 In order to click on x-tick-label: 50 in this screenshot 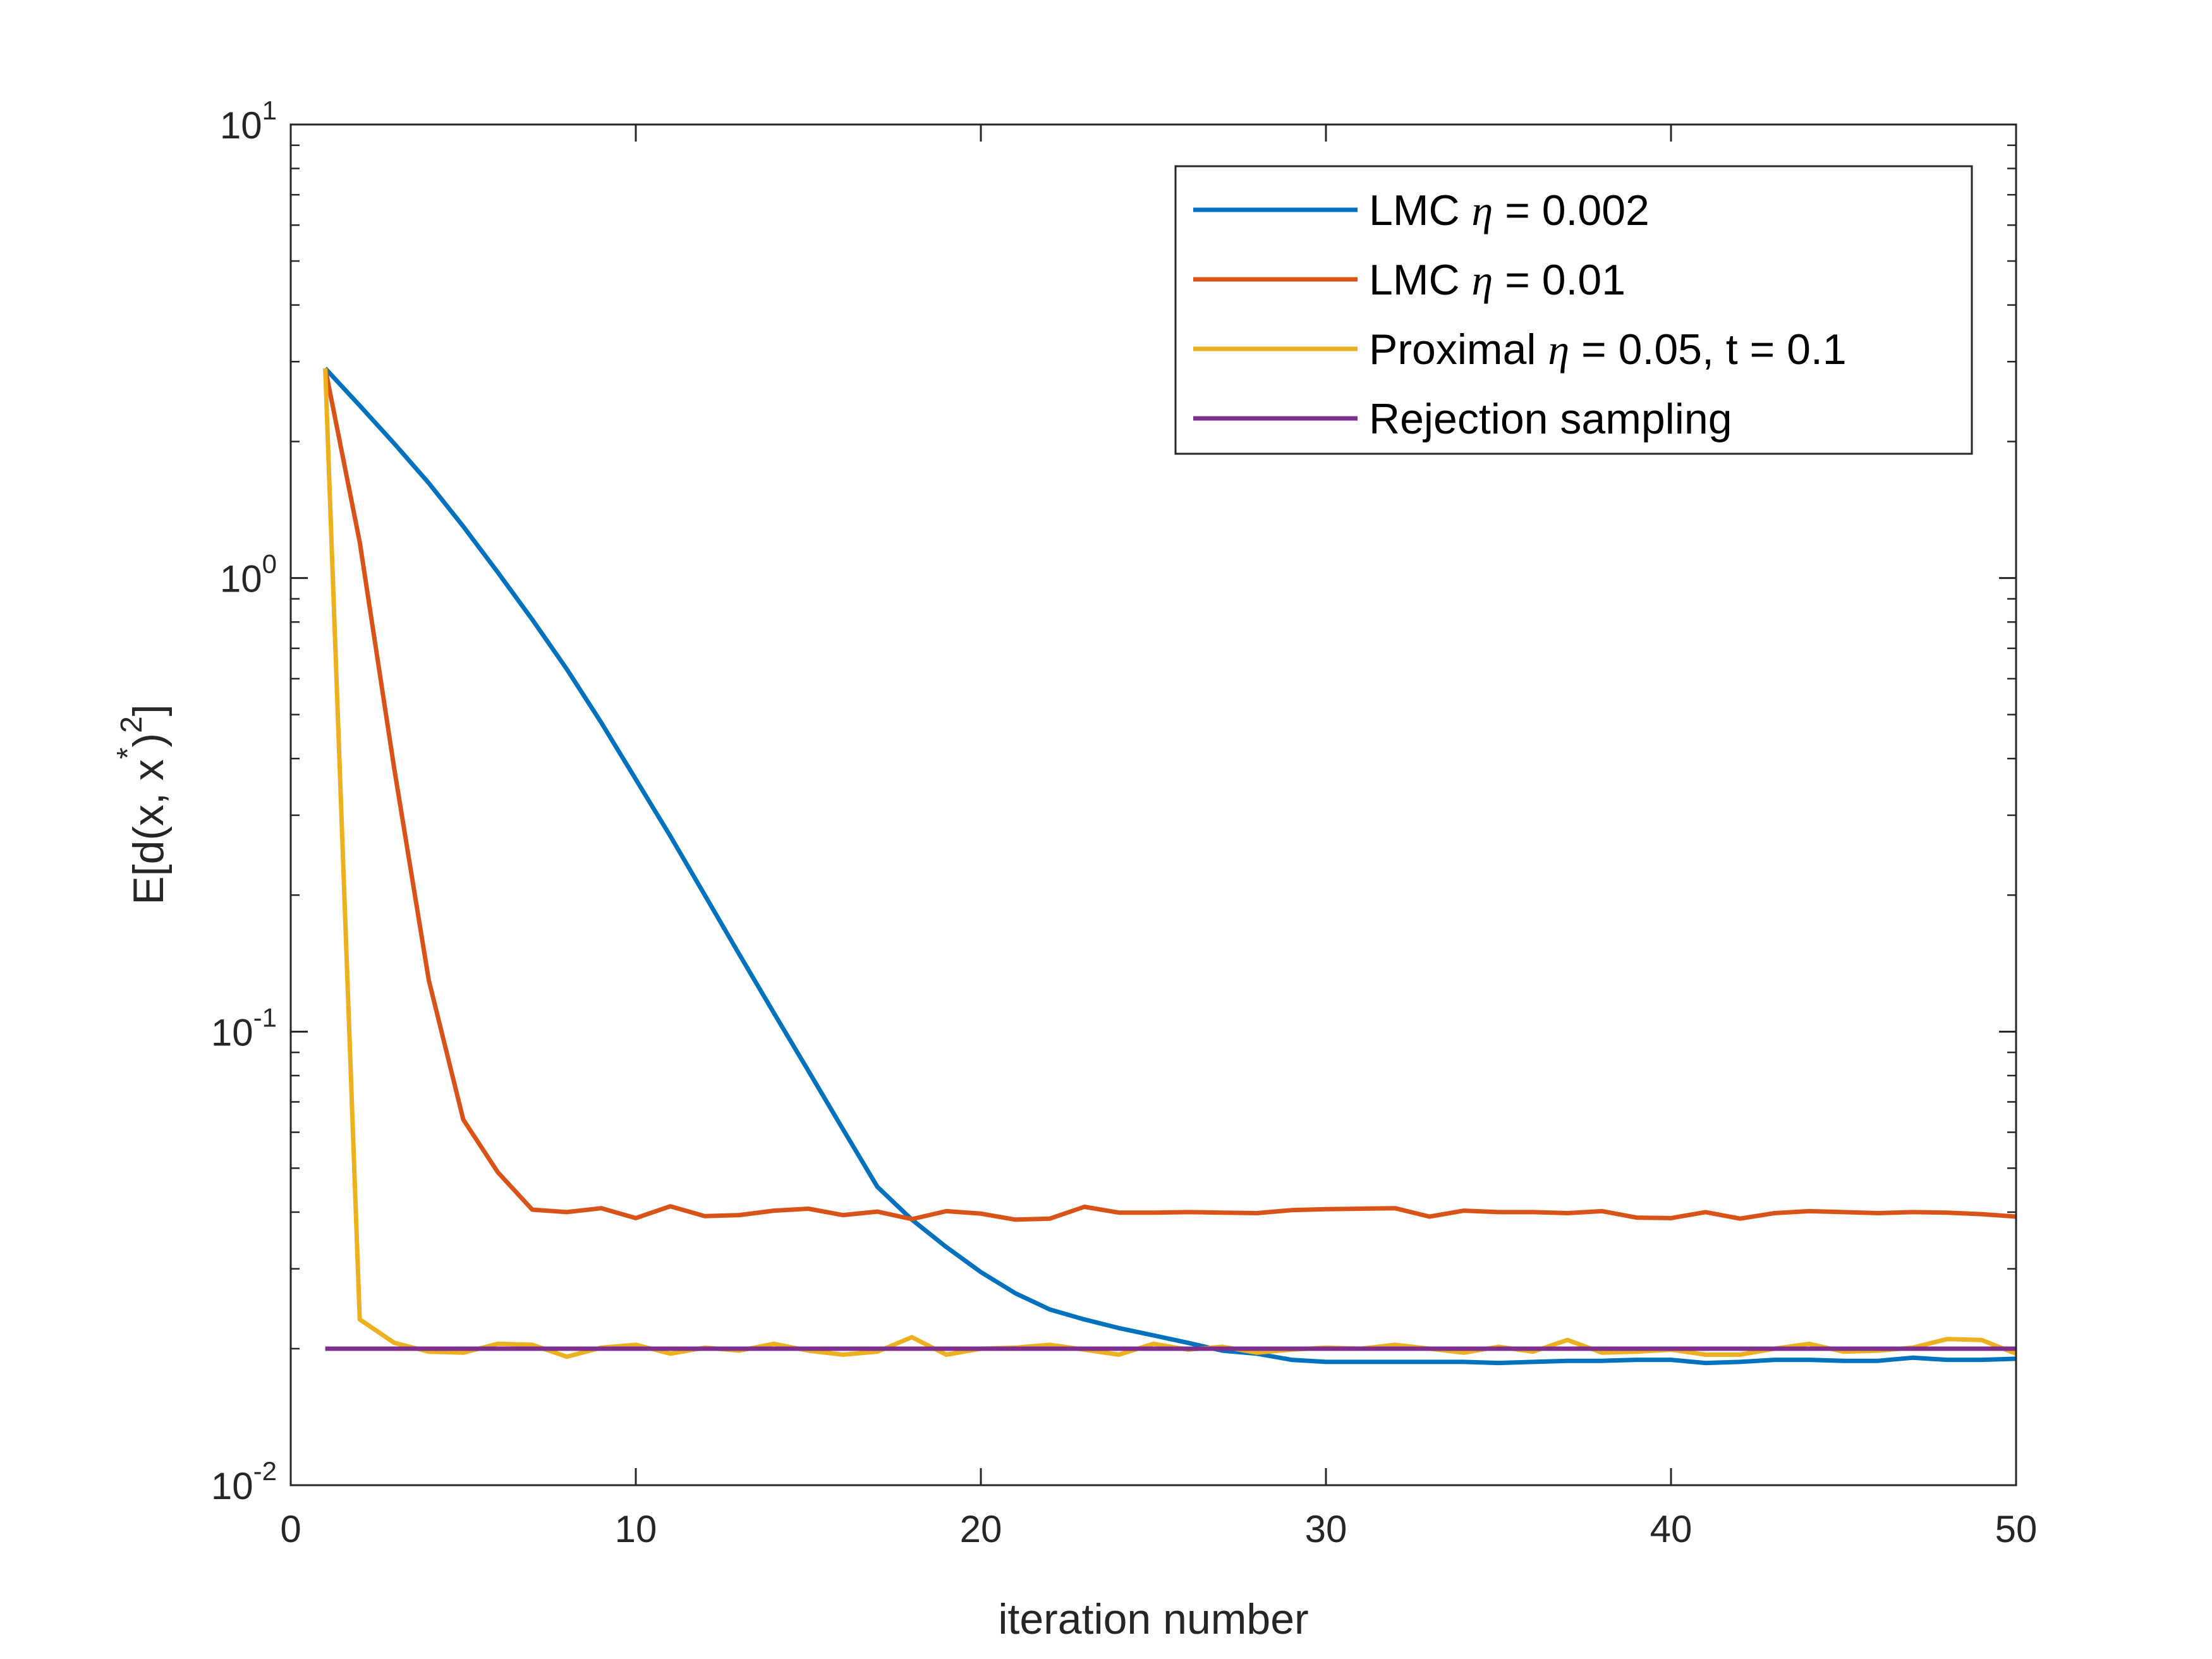, I will do `click(2017, 1529)`.